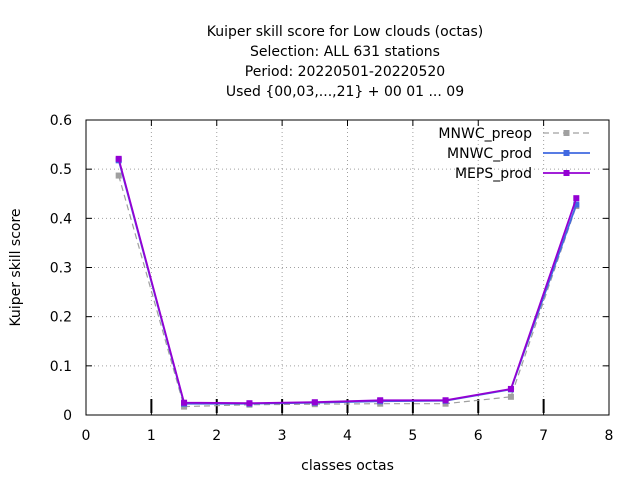 Image resolution: width=640 pixels, height=484 pixels. Describe the element at coordinates (282, 436) in the screenshot. I see `x-tick-label: 3` at that location.